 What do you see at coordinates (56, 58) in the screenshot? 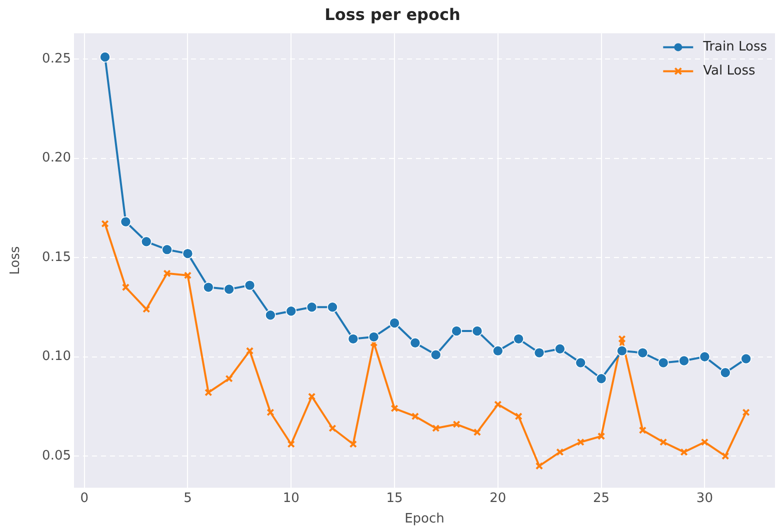
I see `y-tick-label: 0.25` at bounding box center [56, 58].